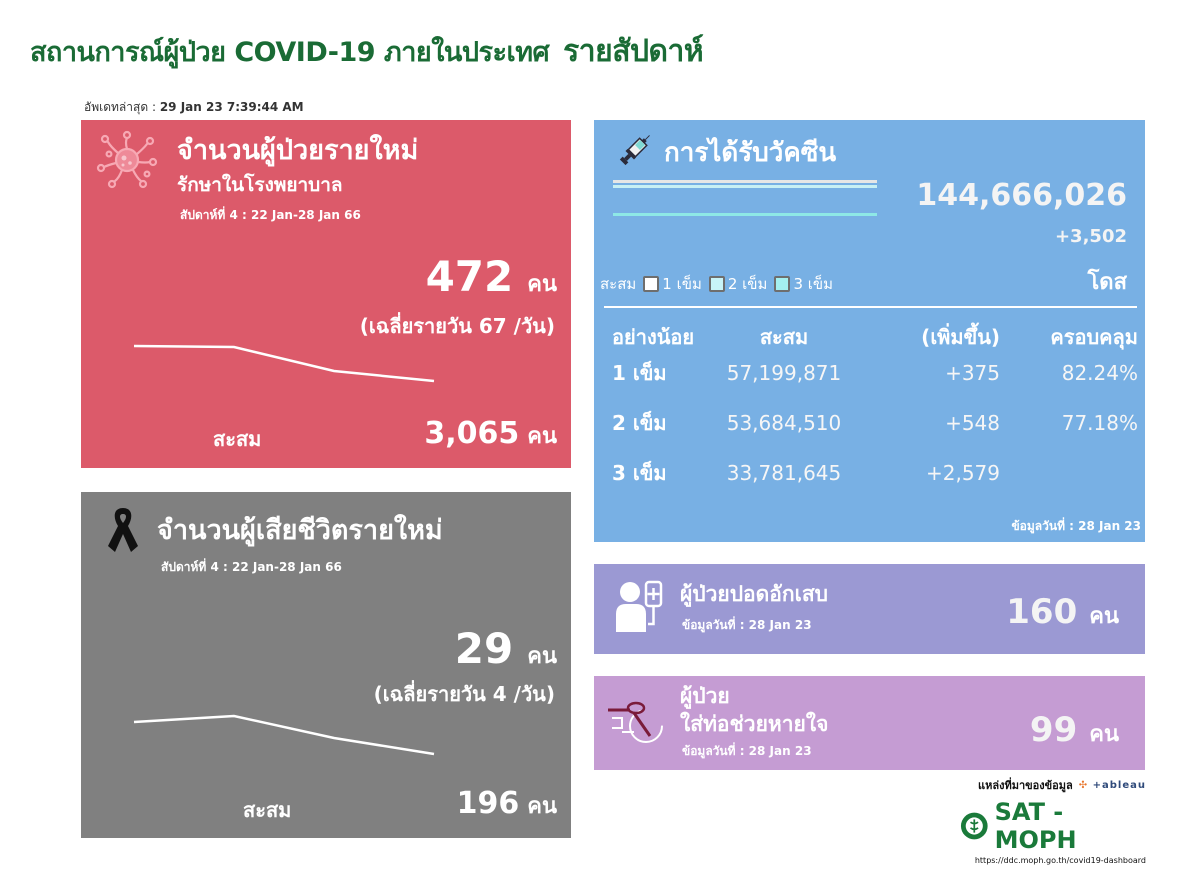  I want to click on new-cases-cumulative-label: สะสม, so click(237, 439).